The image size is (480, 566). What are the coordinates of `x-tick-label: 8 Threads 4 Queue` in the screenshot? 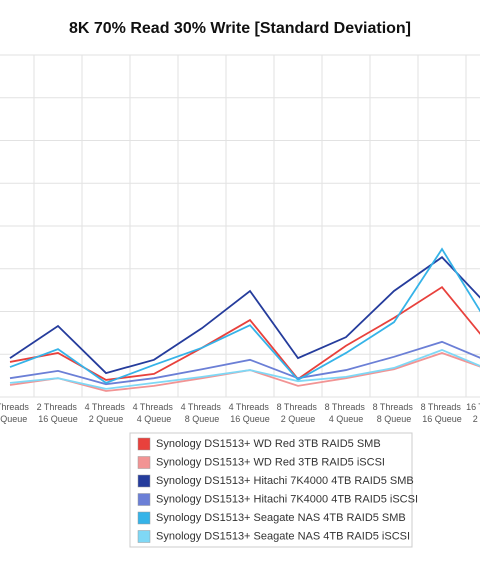 It's located at (346, 413).